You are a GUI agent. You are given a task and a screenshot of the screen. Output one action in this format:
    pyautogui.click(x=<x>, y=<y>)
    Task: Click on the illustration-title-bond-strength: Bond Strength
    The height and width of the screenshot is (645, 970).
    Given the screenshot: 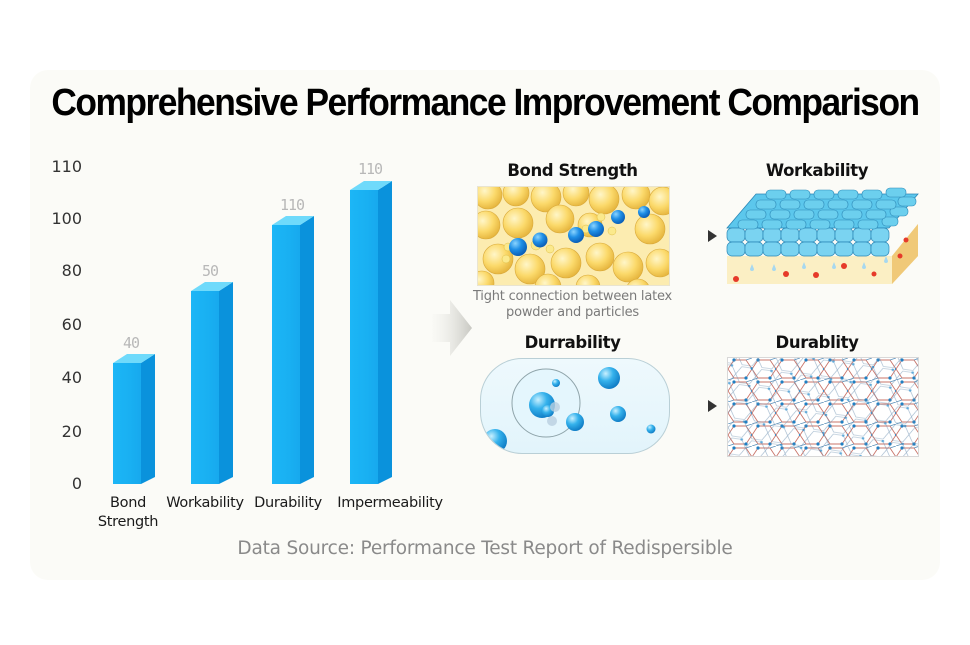 What is the action you would take?
    pyautogui.click(x=572, y=170)
    